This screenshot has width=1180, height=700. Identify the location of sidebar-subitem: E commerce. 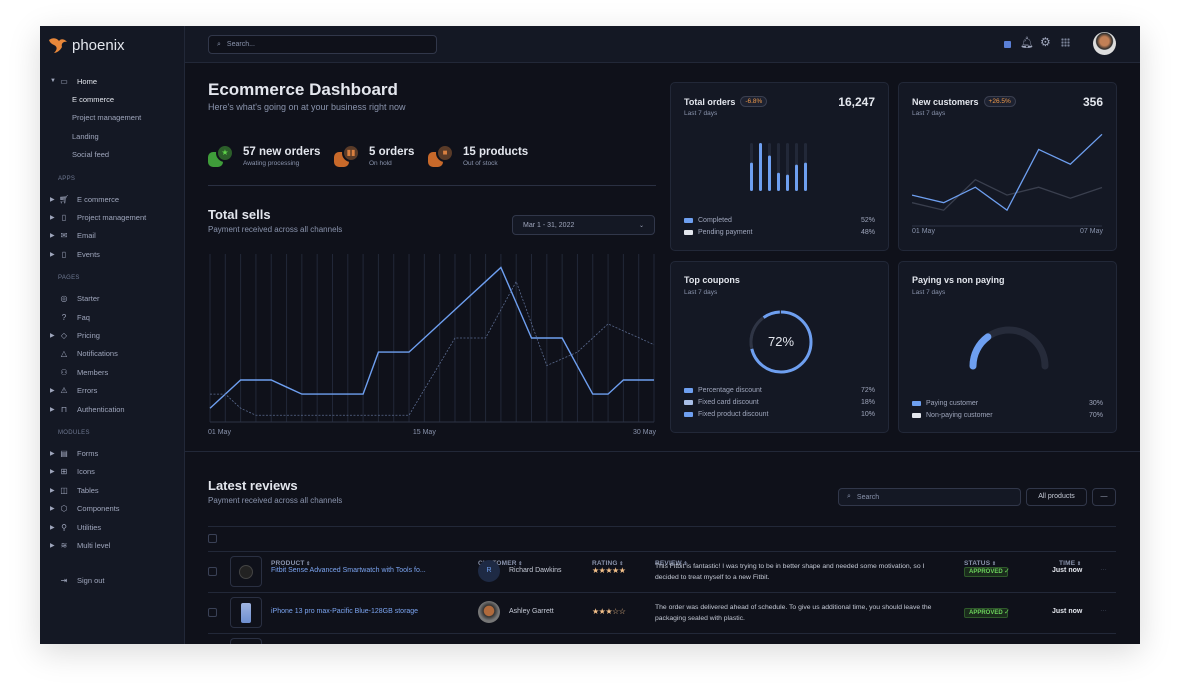
(93, 99).